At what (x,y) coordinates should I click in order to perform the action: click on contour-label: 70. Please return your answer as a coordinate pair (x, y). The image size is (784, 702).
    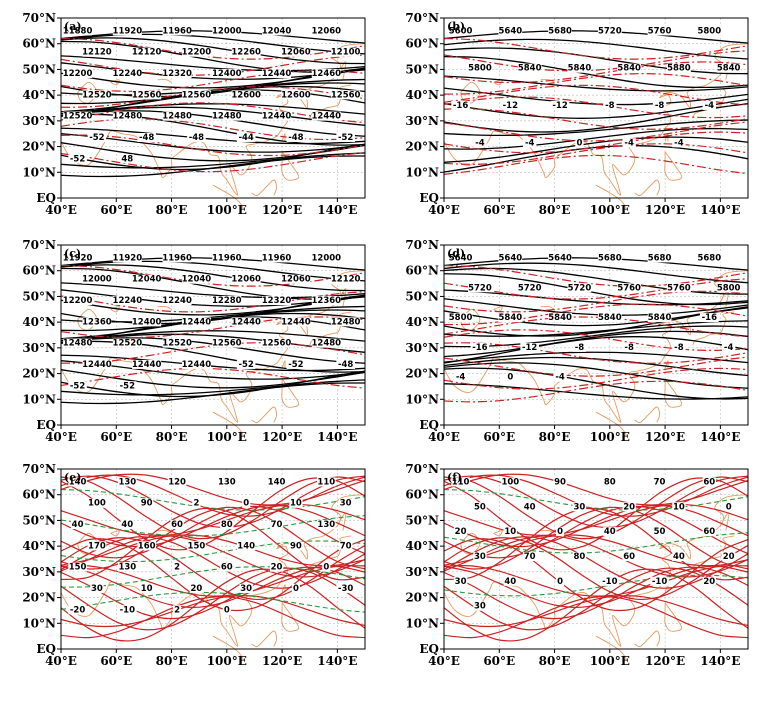
    Looking at the image, I should click on (346, 546).